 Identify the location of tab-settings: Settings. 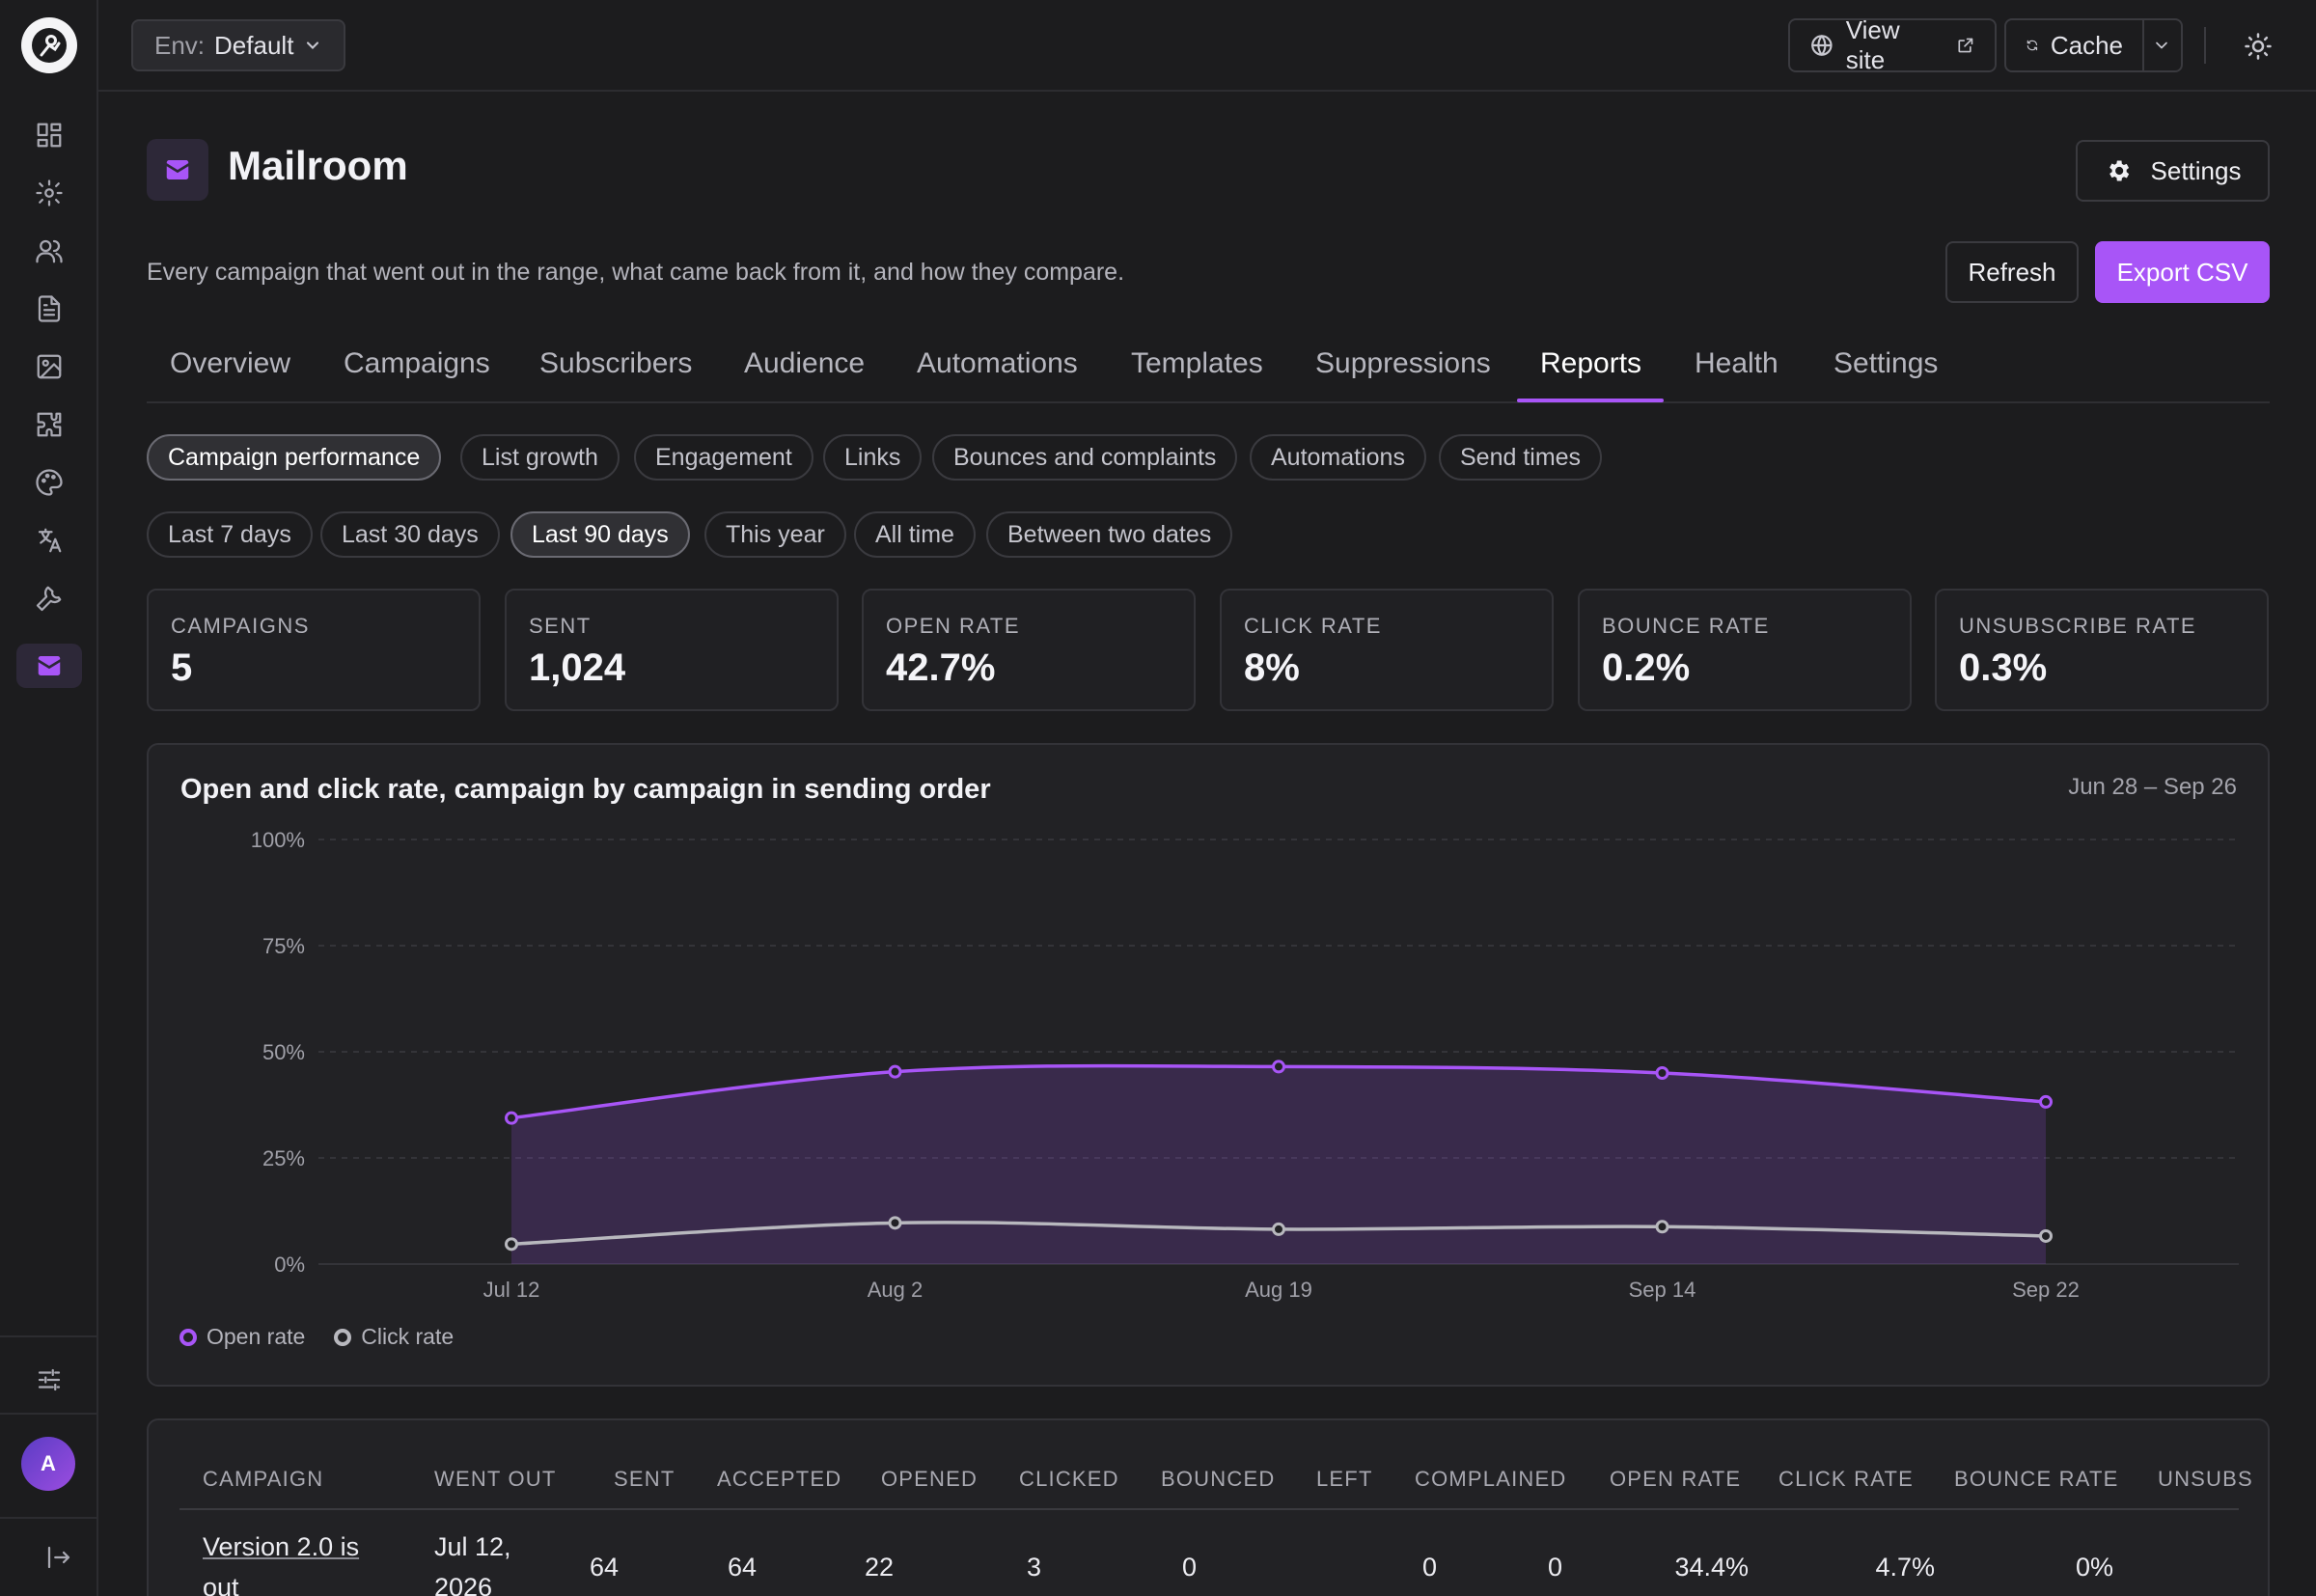
(1886, 363).